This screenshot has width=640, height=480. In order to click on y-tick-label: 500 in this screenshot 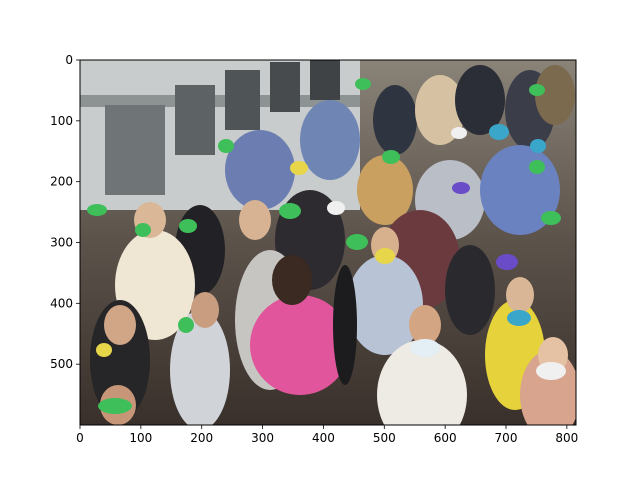, I will do `click(61, 364)`.